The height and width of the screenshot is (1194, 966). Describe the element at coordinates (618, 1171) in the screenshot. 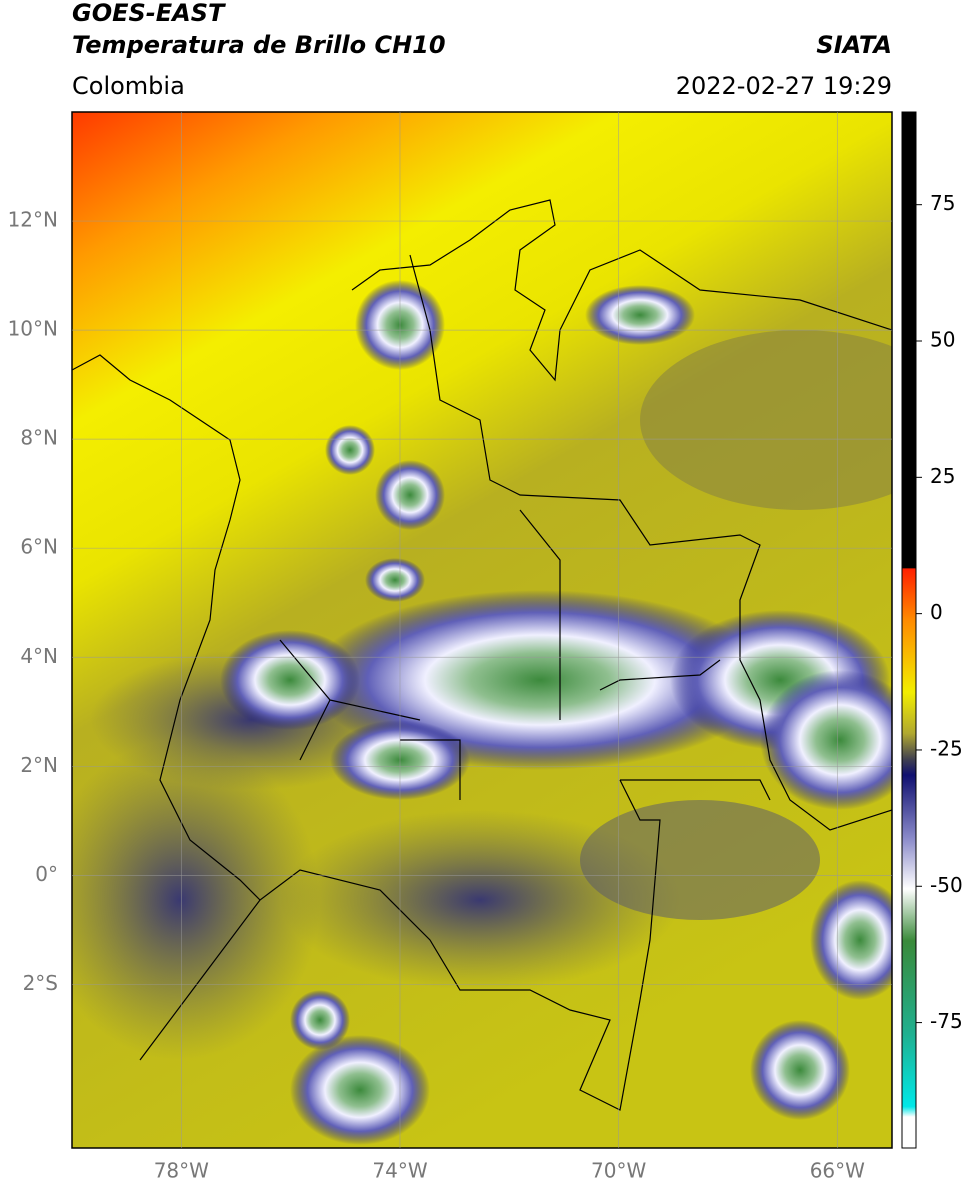

I see `x-tick-label: 70°W` at that location.